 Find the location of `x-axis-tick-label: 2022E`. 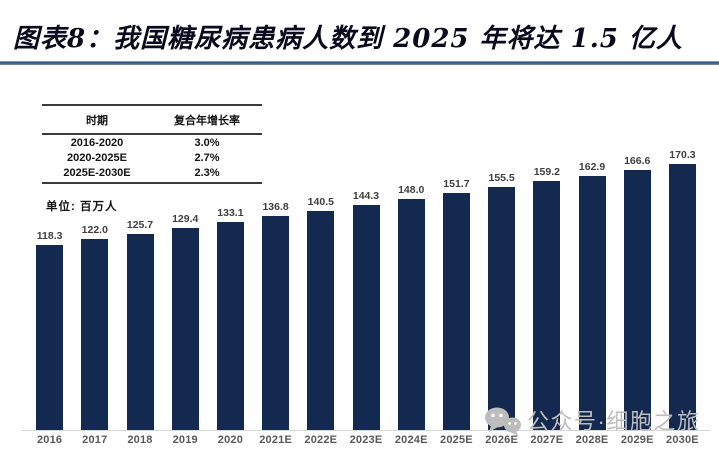

x-axis-tick-label: 2022E is located at coordinates (321, 440).